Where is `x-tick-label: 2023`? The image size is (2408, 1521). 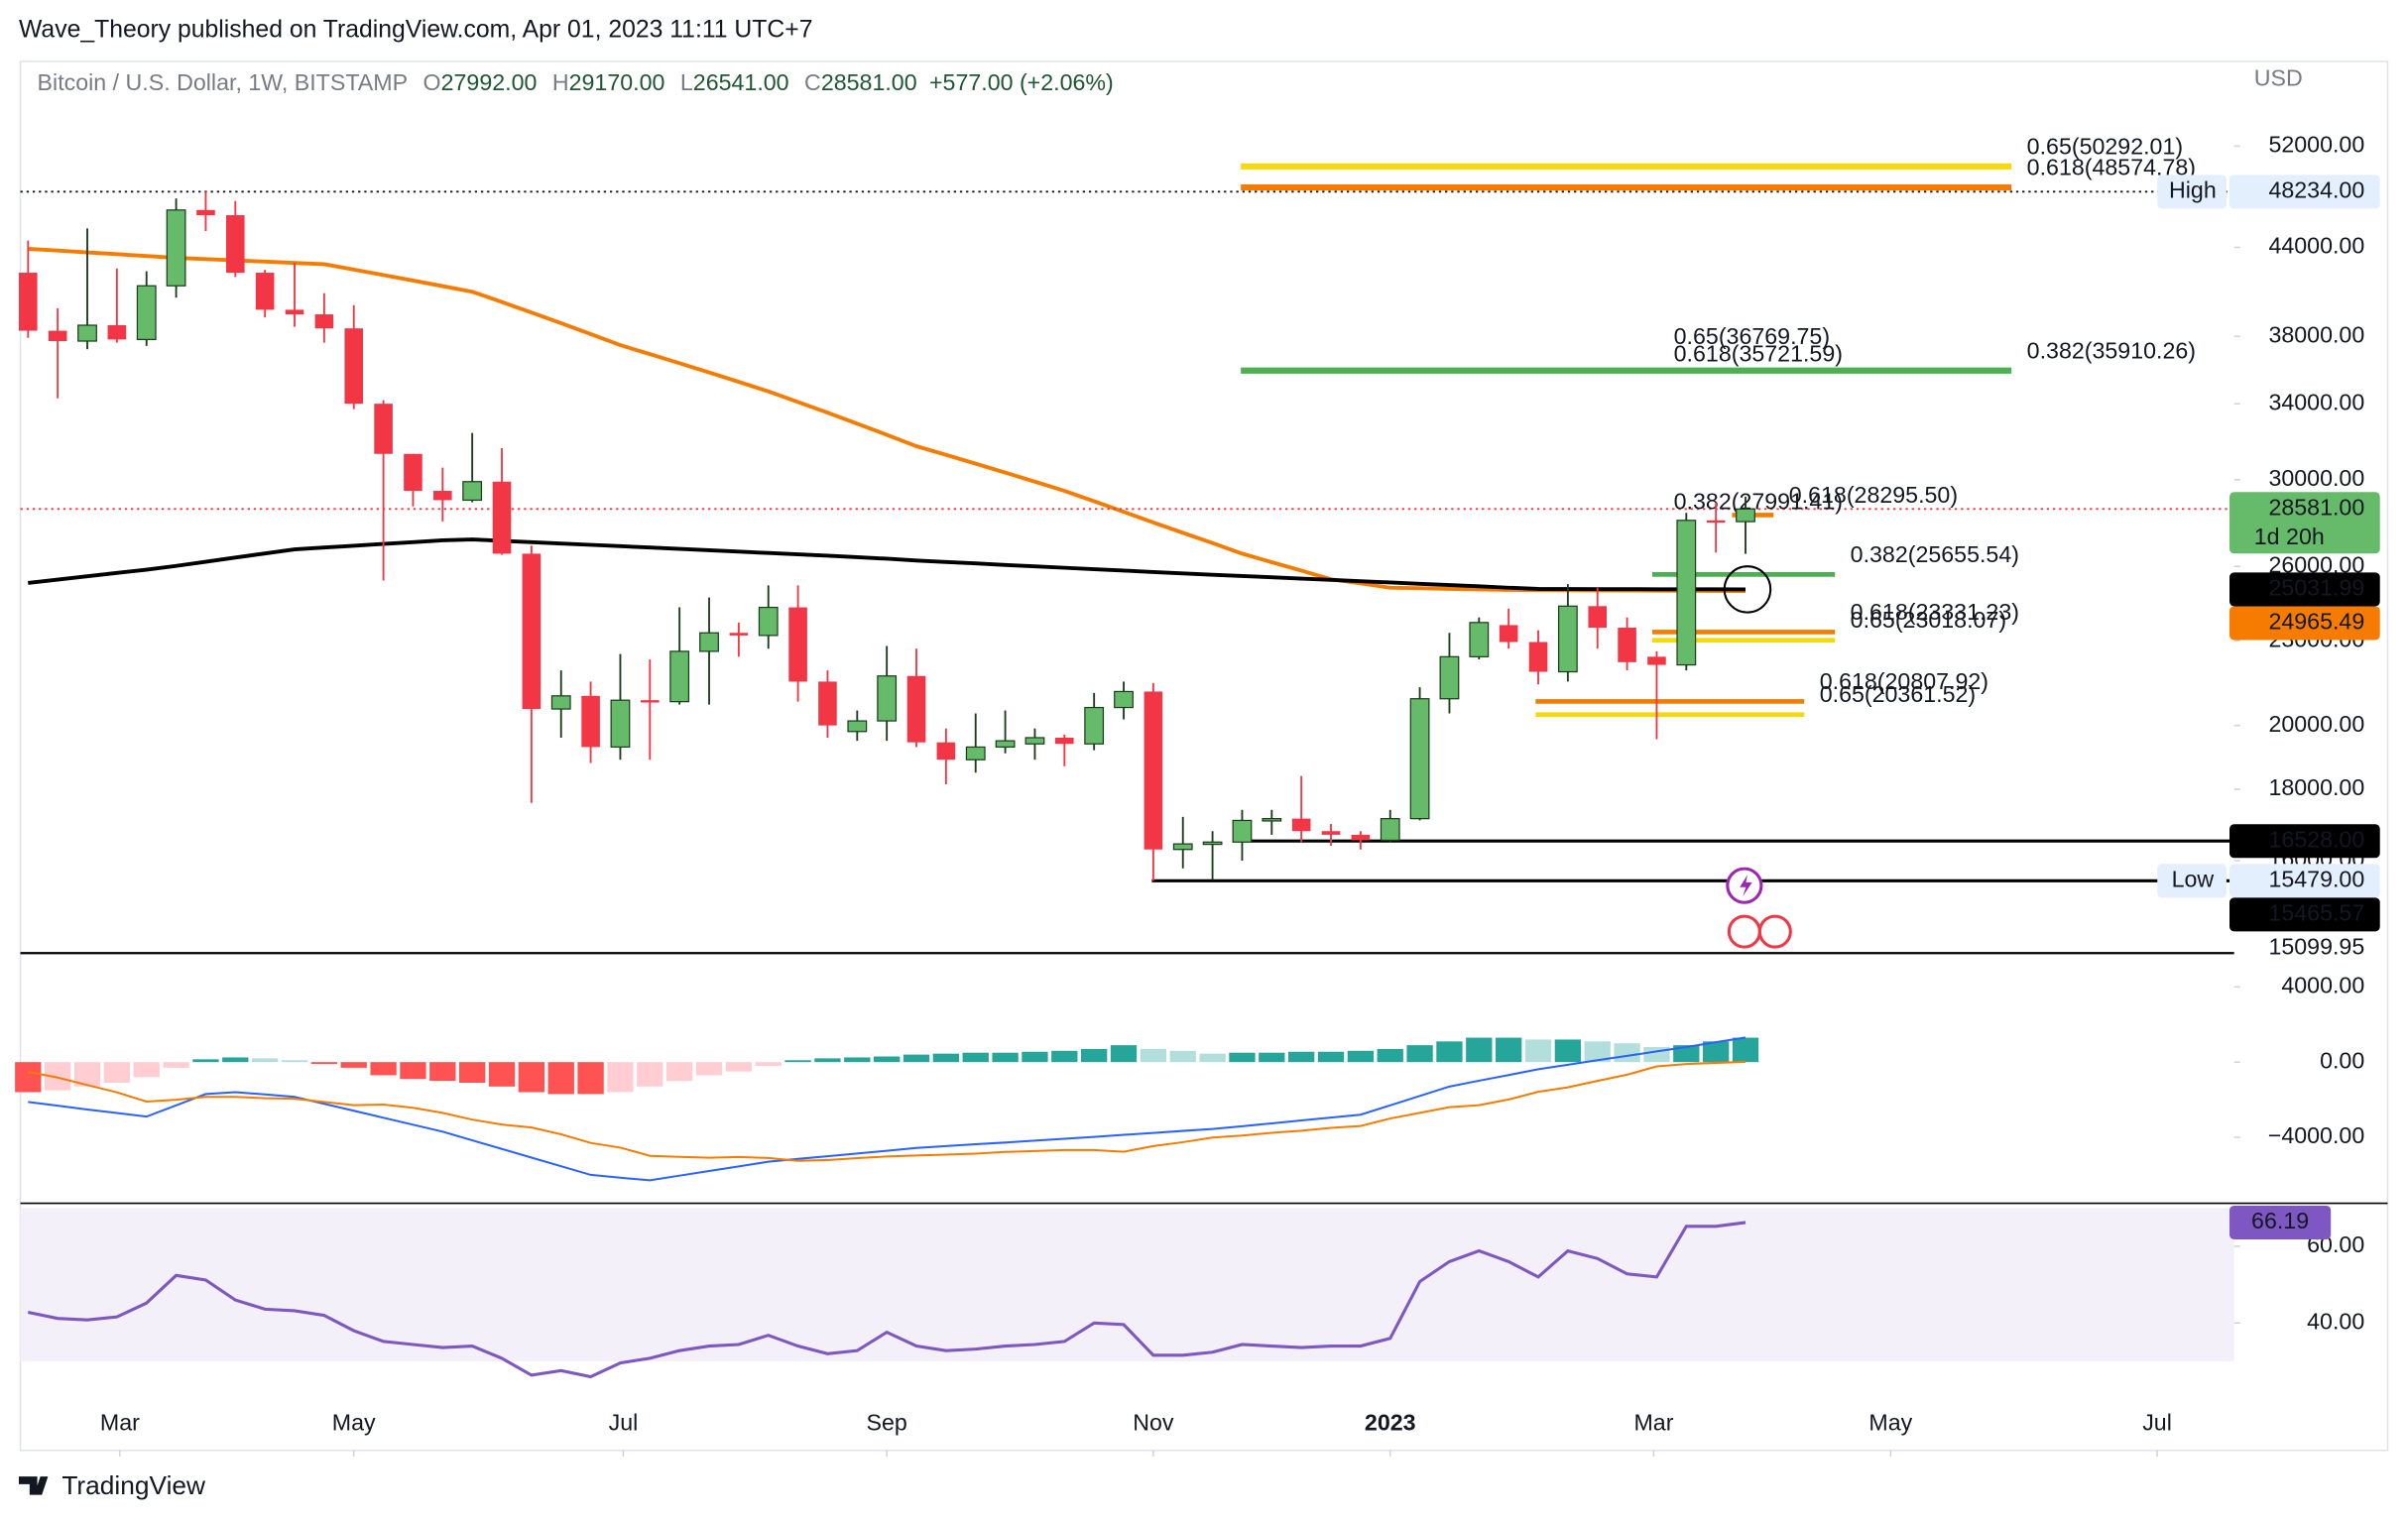
x-tick-label: 2023 is located at coordinates (1391, 1423).